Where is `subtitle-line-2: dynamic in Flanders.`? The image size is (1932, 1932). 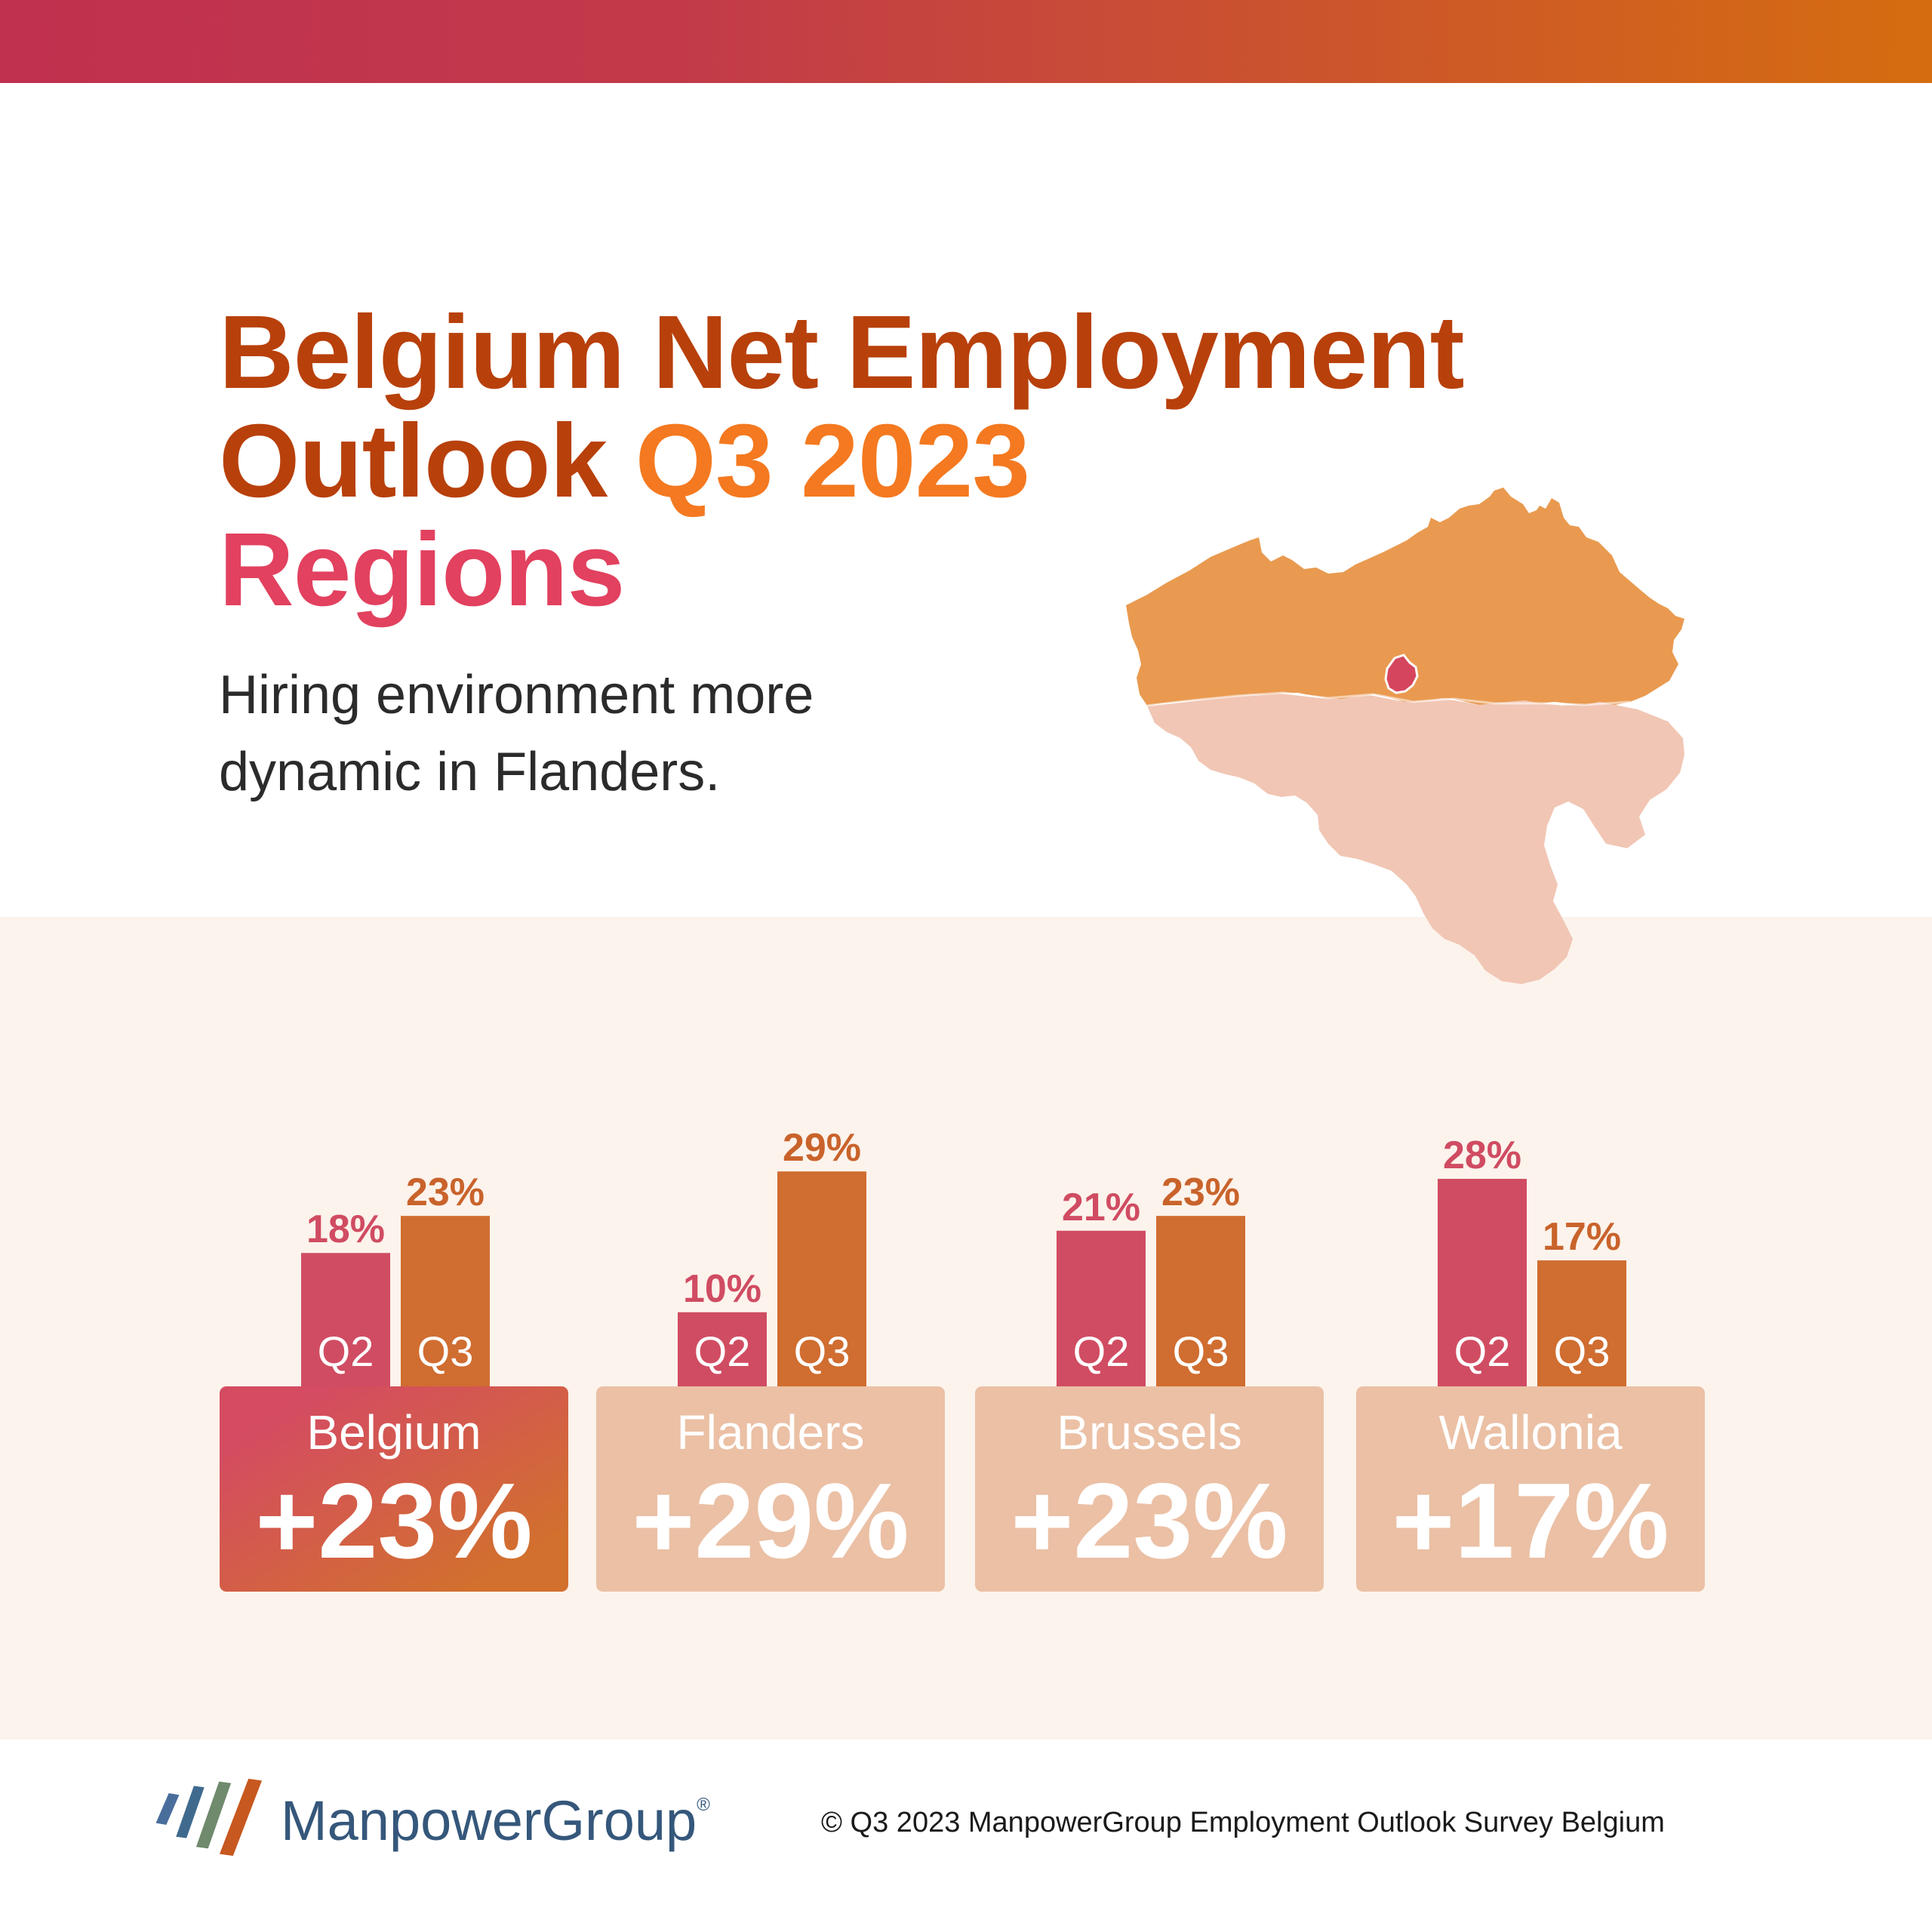 subtitle-line-2: dynamic in Flanders. is located at coordinates (470, 772).